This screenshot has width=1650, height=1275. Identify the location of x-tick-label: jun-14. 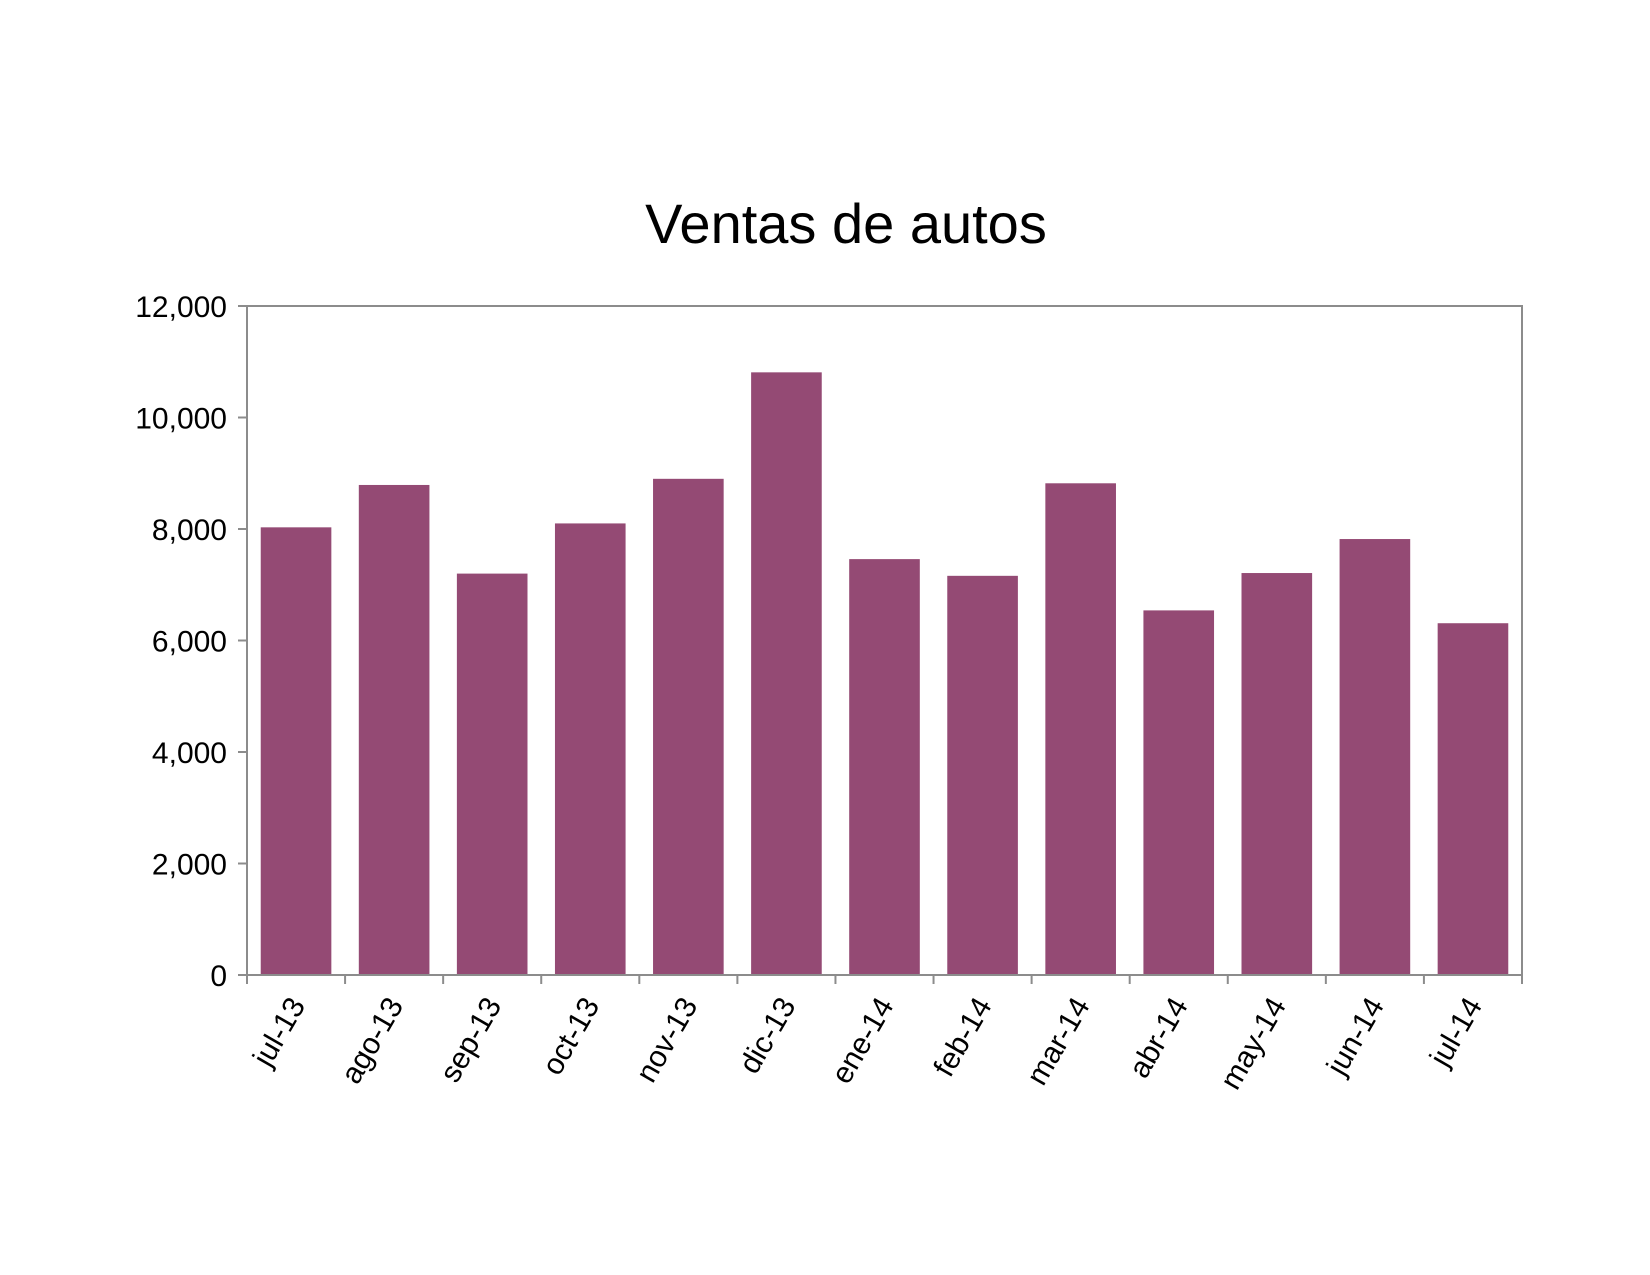
(1355, 1037).